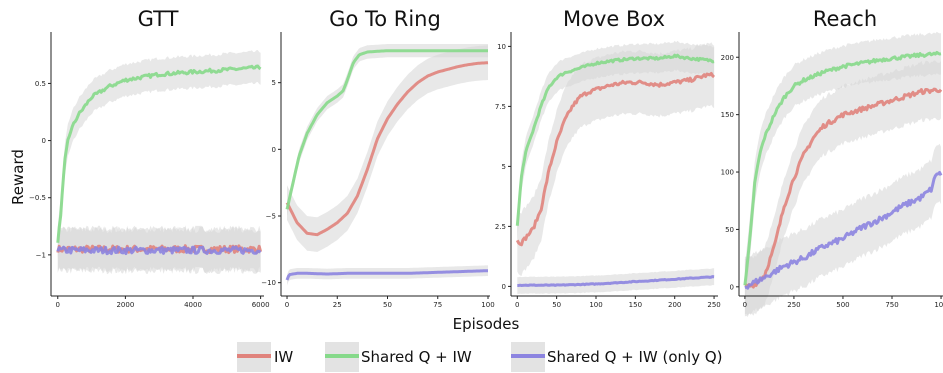  I want to click on x-tick-label: 500, so click(842, 305).